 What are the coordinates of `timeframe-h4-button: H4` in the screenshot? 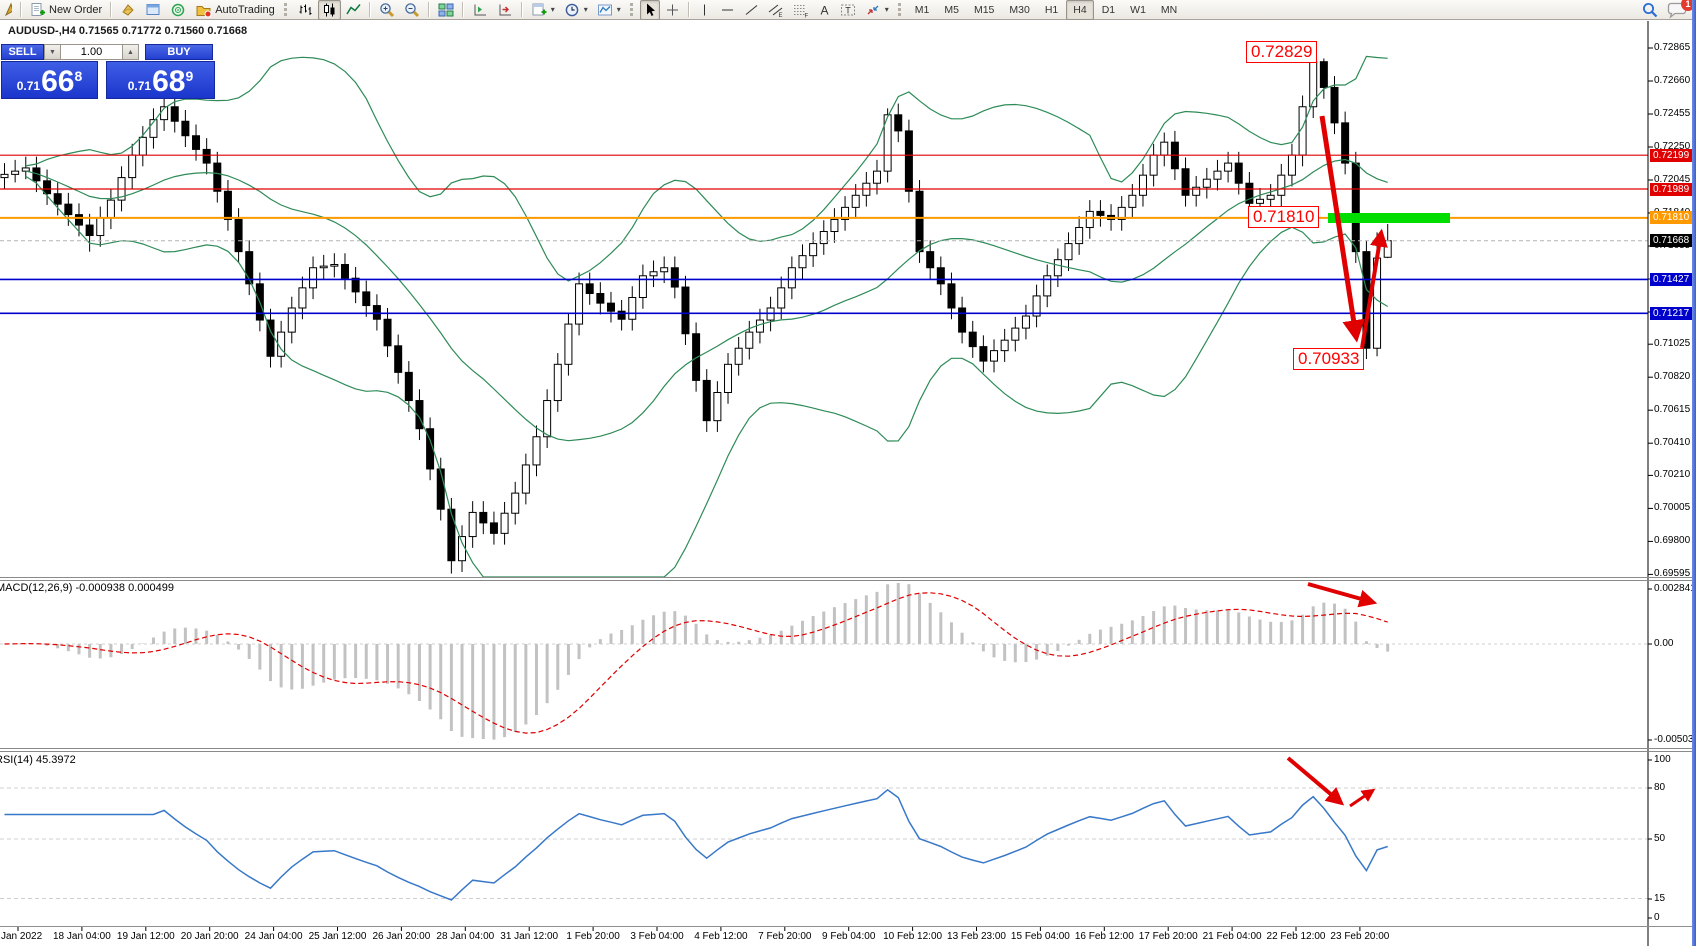 It's located at (1080, 10).